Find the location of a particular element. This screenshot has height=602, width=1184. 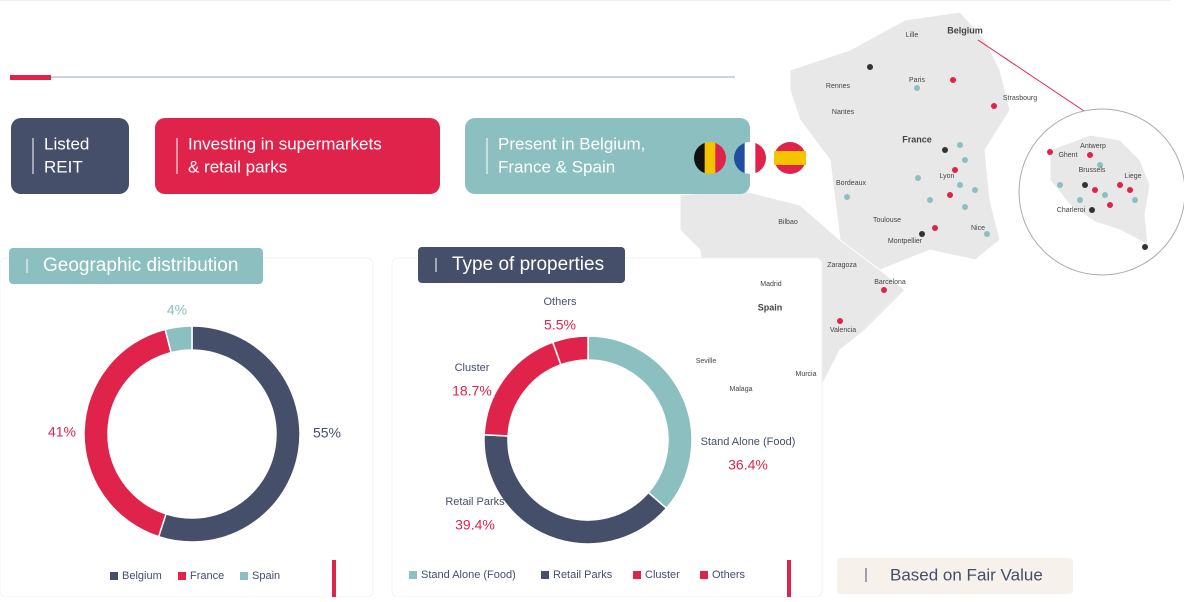

badge-text: France & Spain is located at coordinates (556, 166).